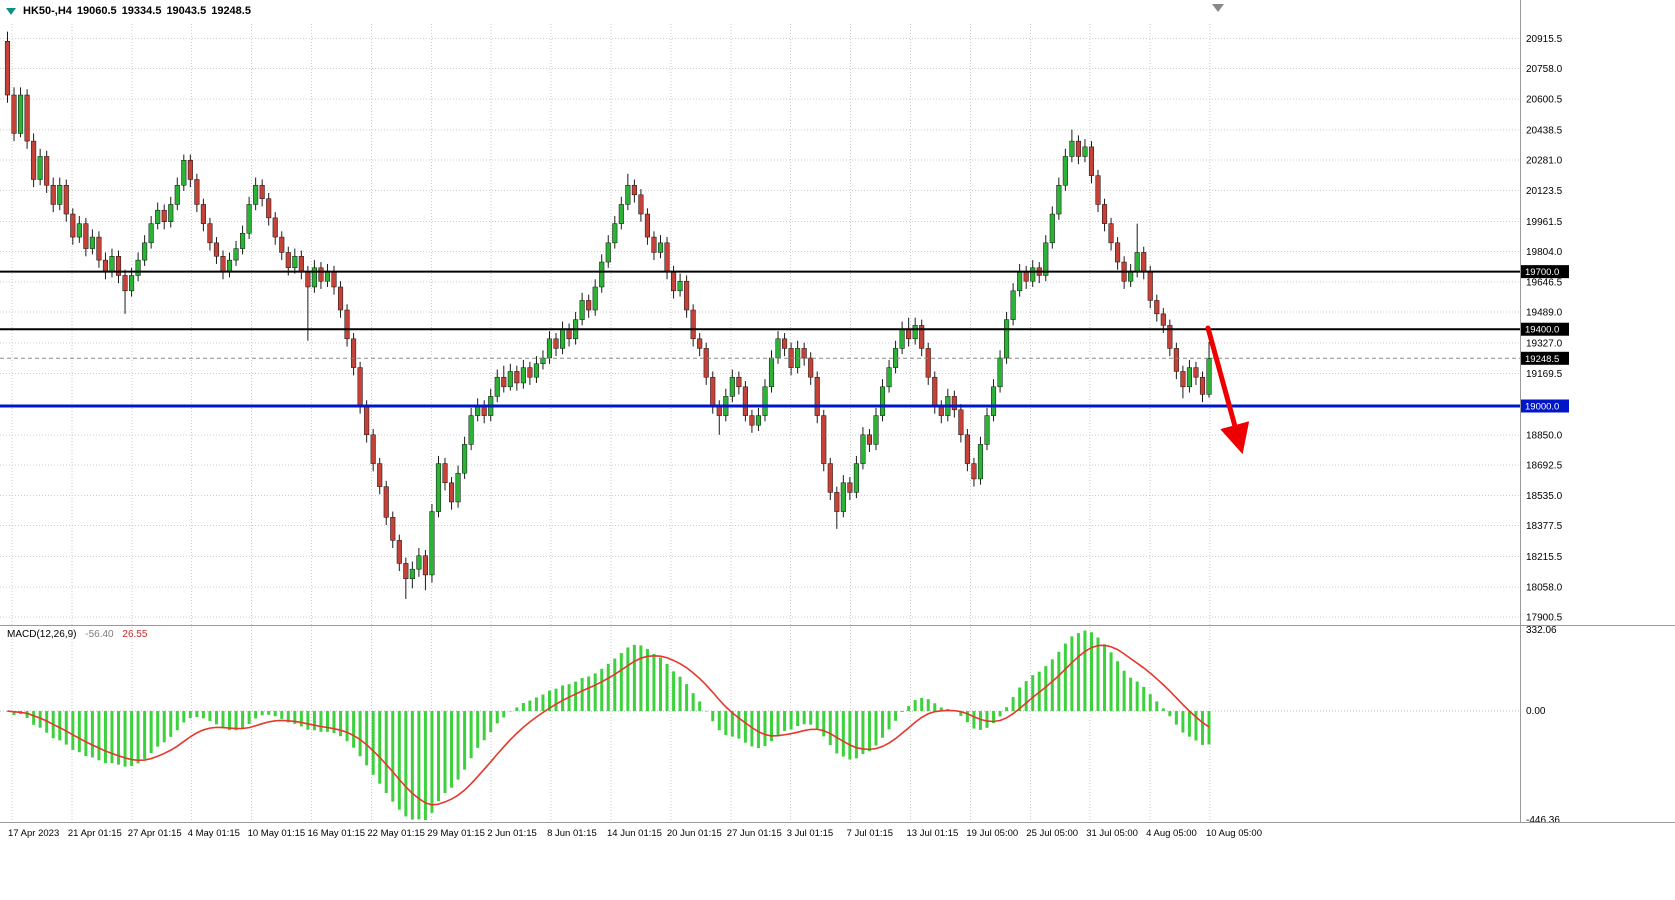 Image resolution: width=1675 pixels, height=900 pixels. What do you see at coordinates (11, 11) in the screenshot?
I see `symbol-dropdown-icon` at bounding box center [11, 11].